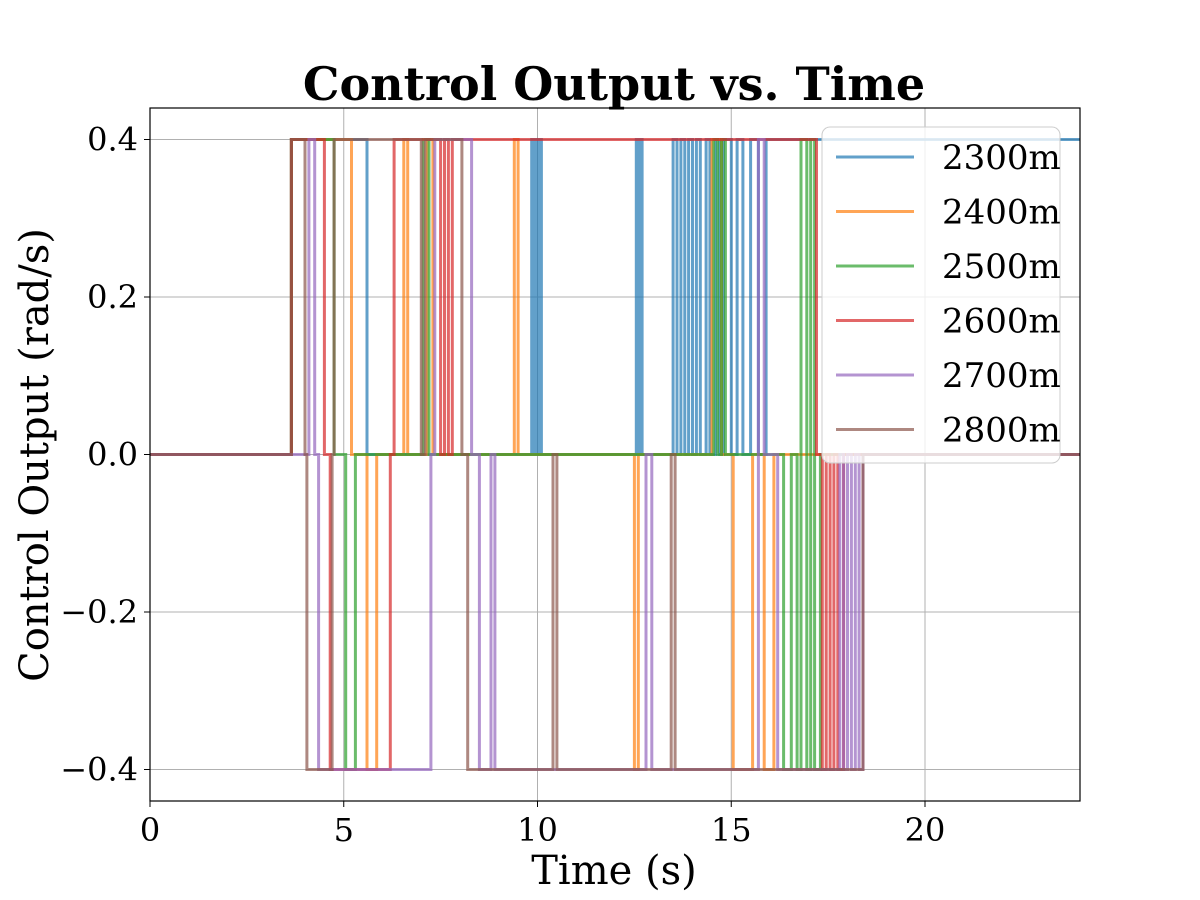  Describe the element at coordinates (1001, 158) in the screenshot. I see `legend-label: 2300m` at that location.